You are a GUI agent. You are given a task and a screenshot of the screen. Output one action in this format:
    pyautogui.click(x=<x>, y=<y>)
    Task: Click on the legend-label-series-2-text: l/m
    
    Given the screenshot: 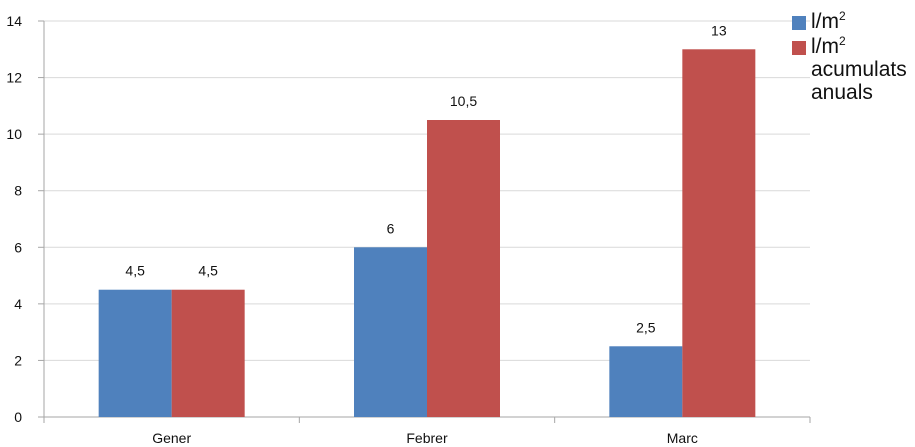 What is the action you would take?
    pyautogui.click(x=825, y=47)
    